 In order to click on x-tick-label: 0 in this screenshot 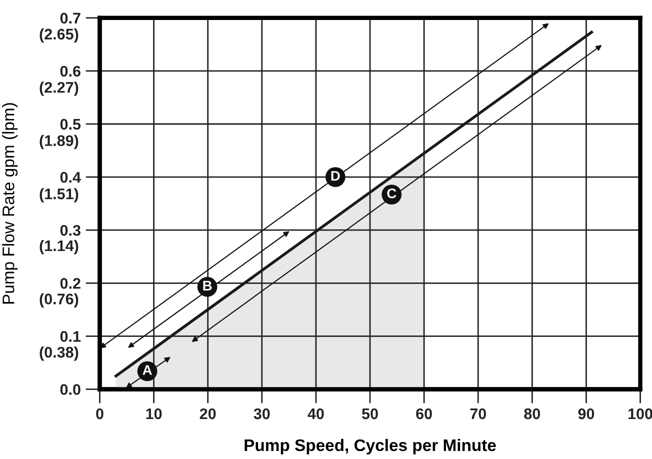, I will do `click(100, 414)`.